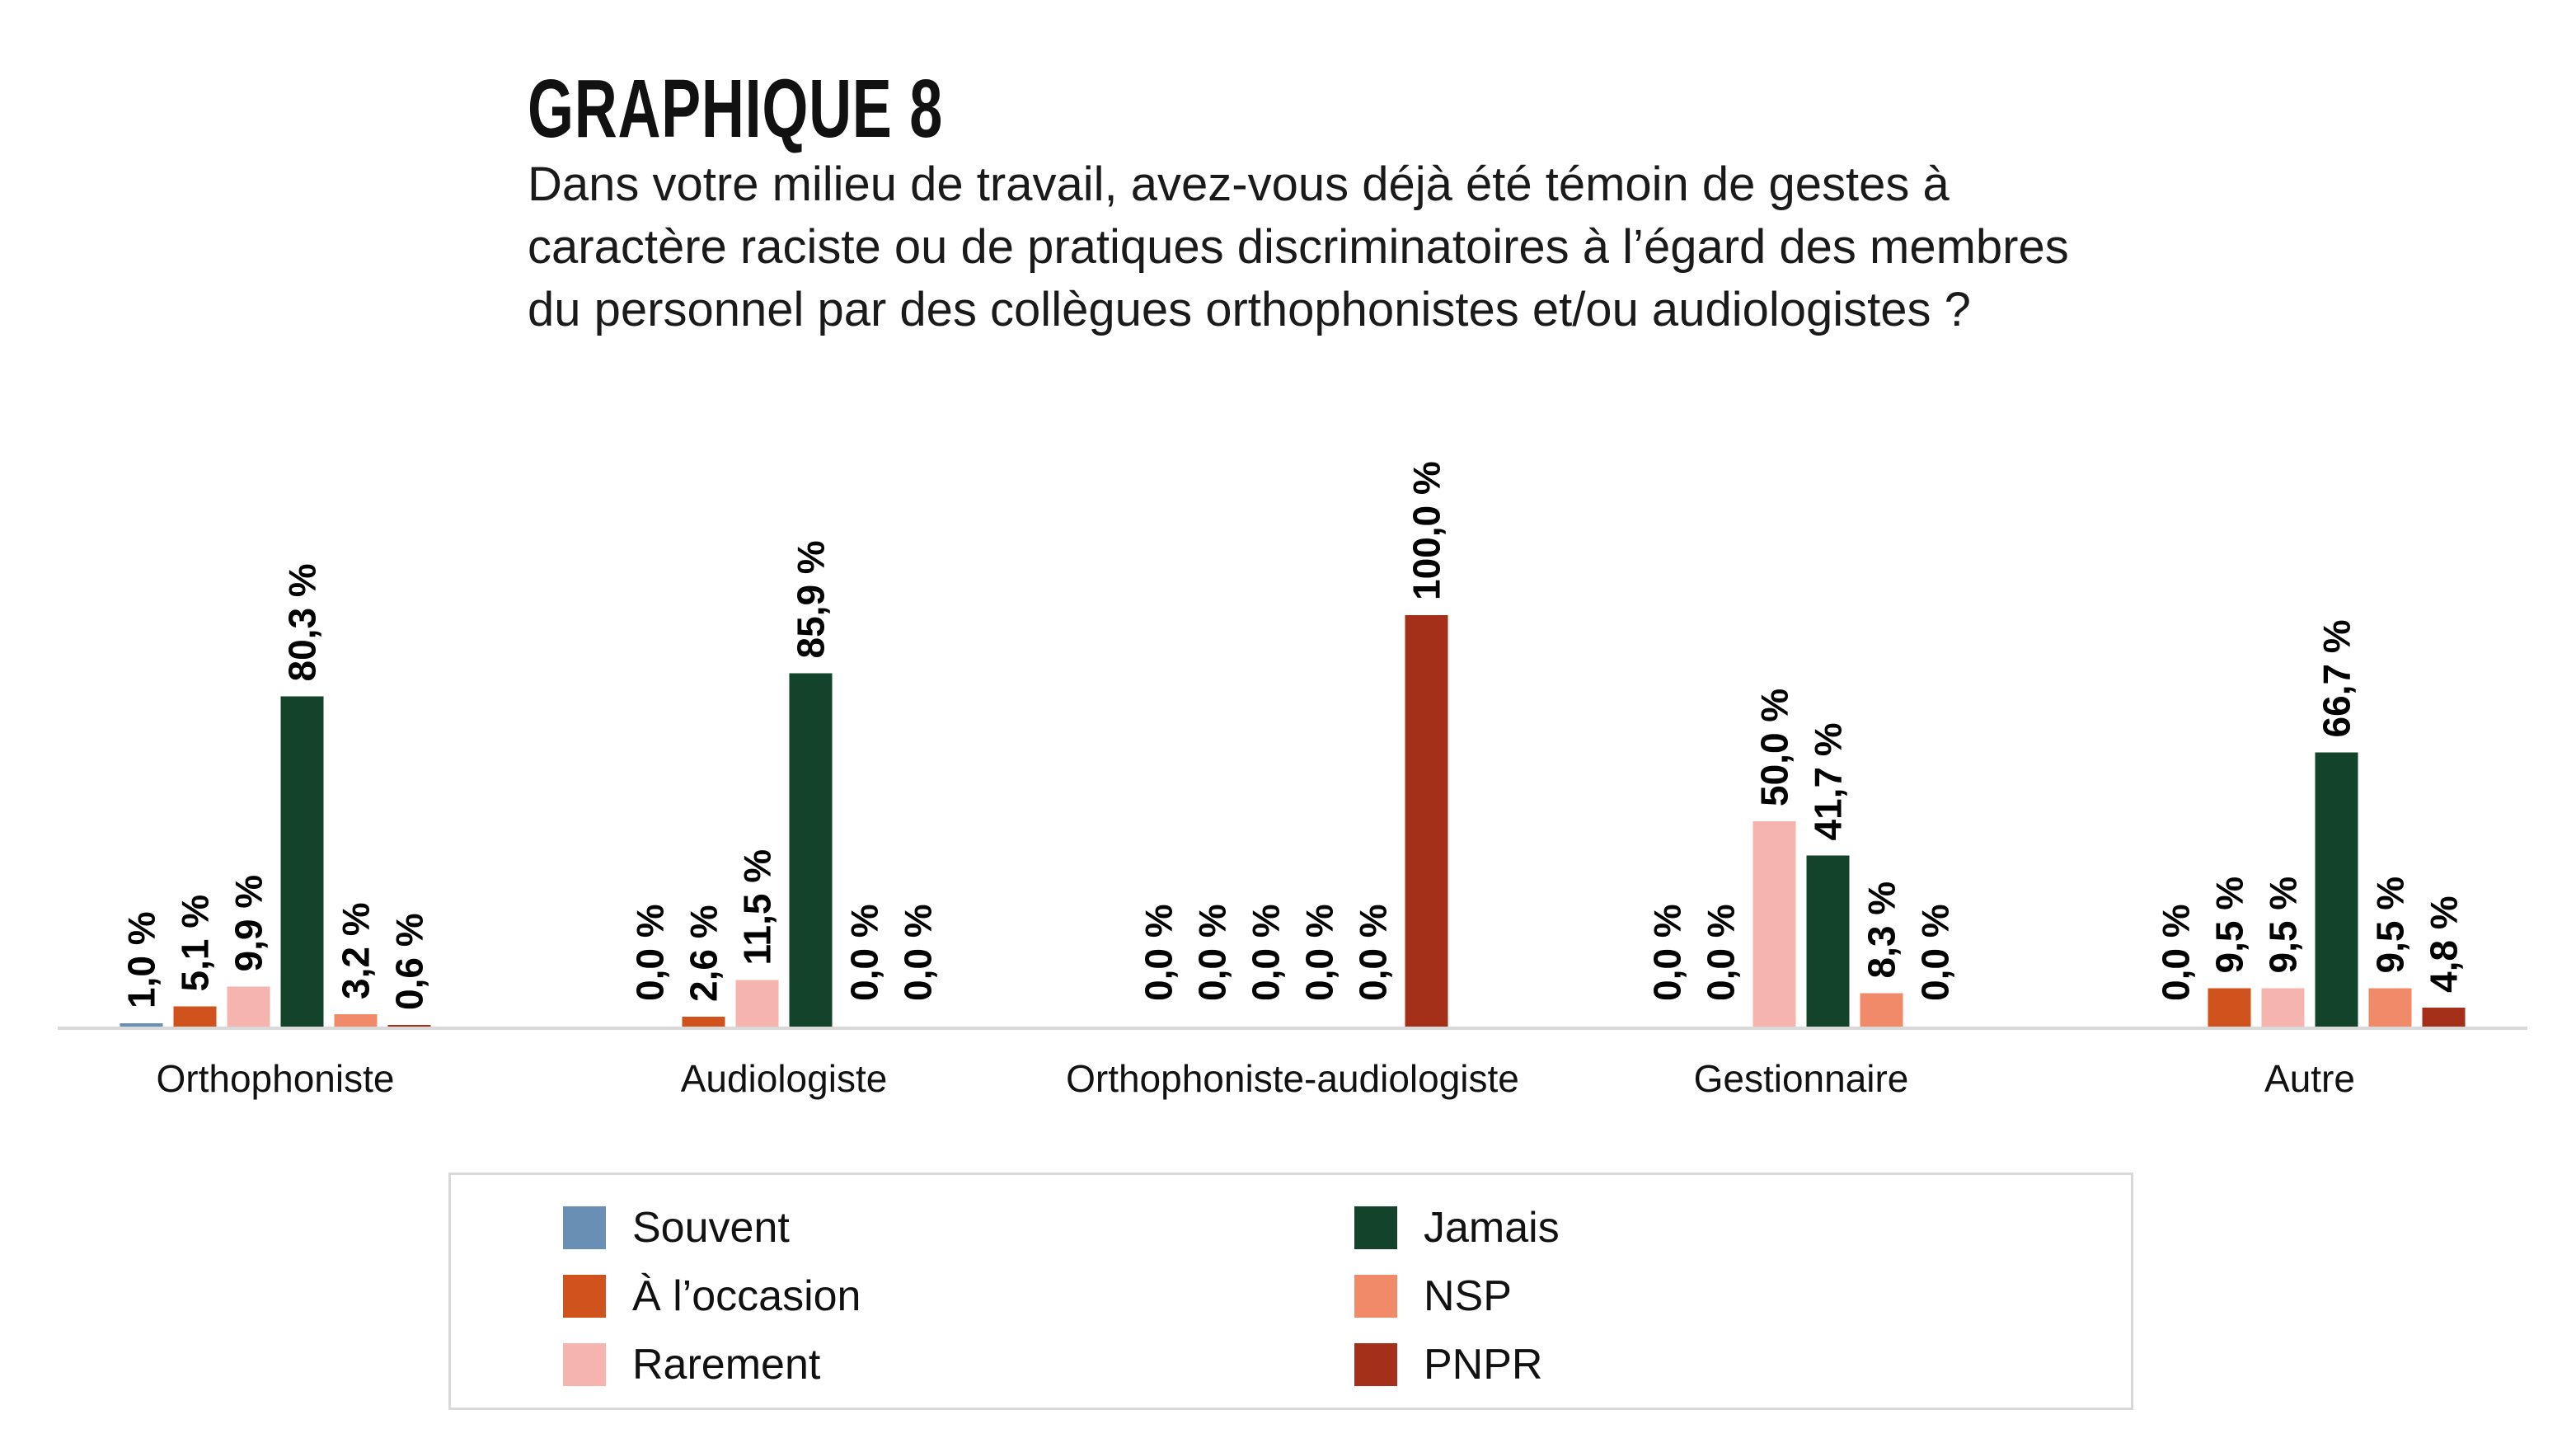  I want to click on data-label: 9,9 %, so click(249, 924).